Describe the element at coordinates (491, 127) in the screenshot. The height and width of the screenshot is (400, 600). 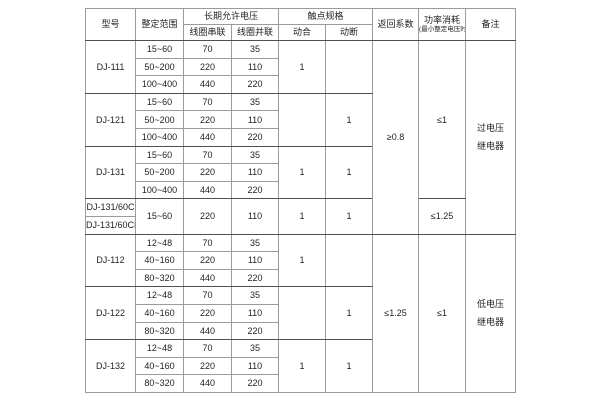
I see `remark-line: 过电压` at that location.